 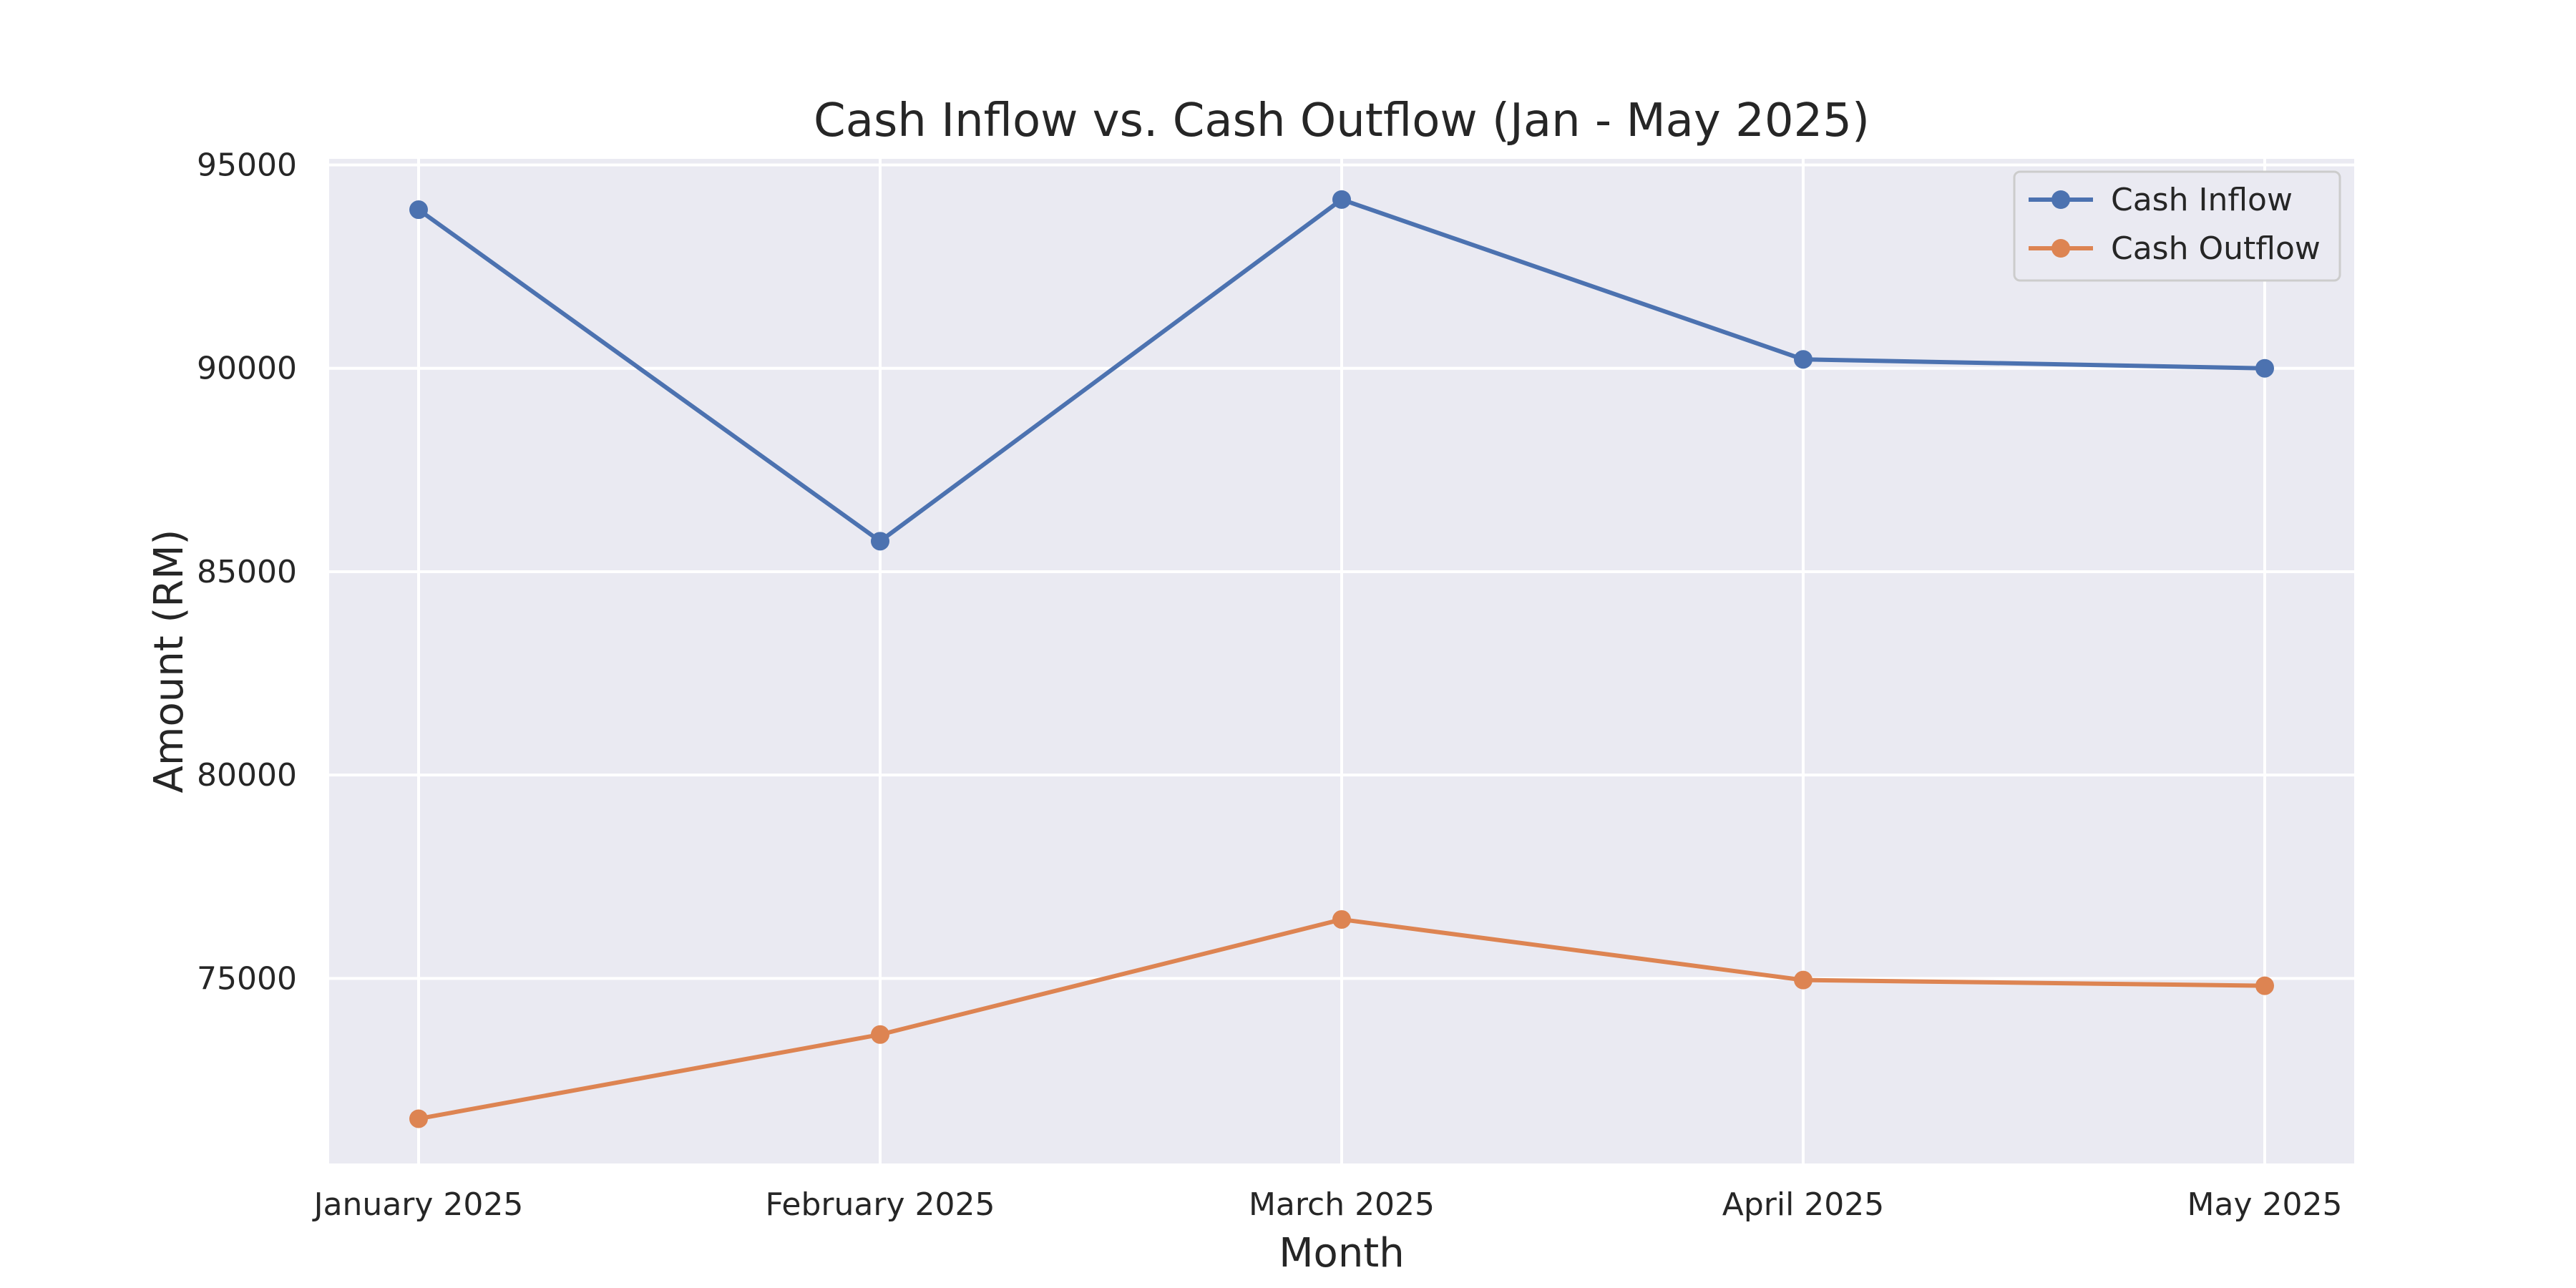 What do you see at coordinates (880, 1204) in the screenshot?
I see `x-tick-label: February 2025` at bounding box center [880, 1204].